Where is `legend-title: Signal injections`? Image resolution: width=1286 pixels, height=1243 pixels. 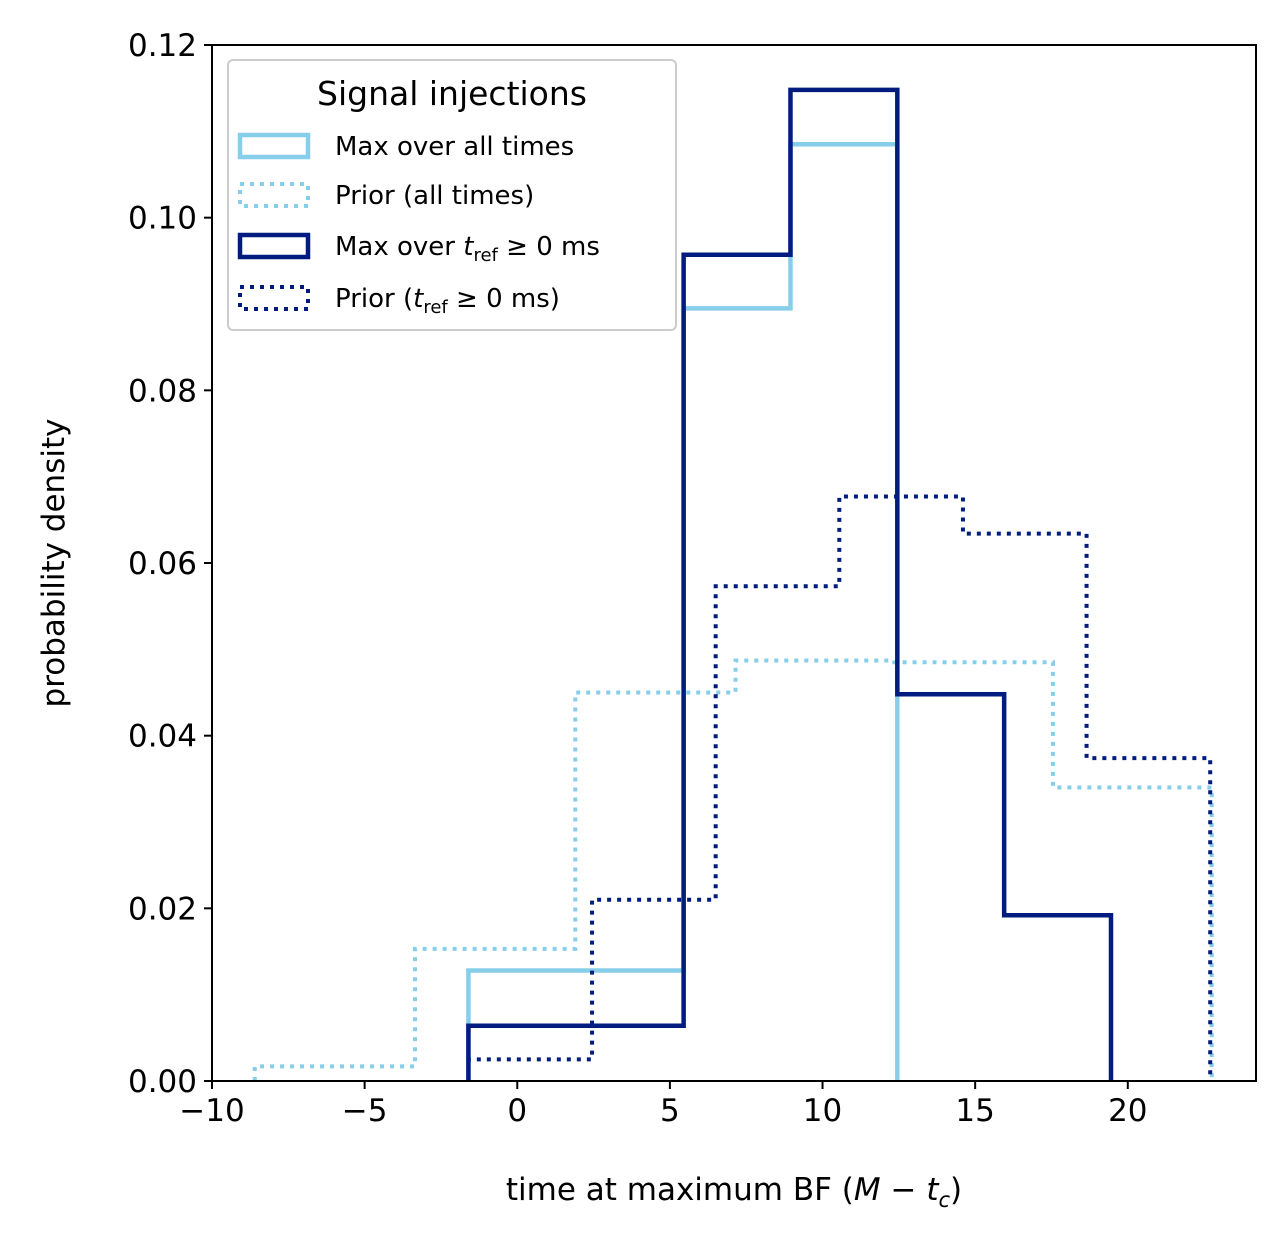 legend-title: Signal injections is located at coordinates (452, 93).